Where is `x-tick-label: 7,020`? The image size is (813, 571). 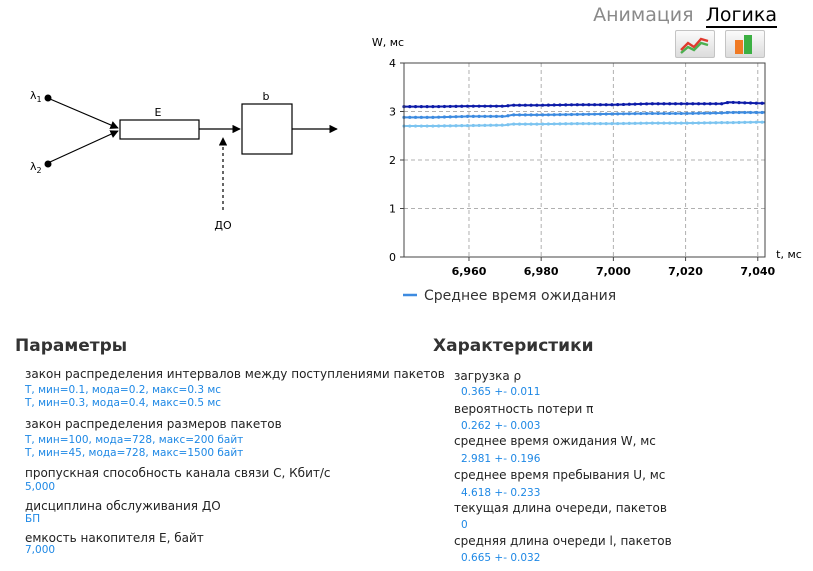
x-tick-label: 7,020 is located at coordinates (685, 271).